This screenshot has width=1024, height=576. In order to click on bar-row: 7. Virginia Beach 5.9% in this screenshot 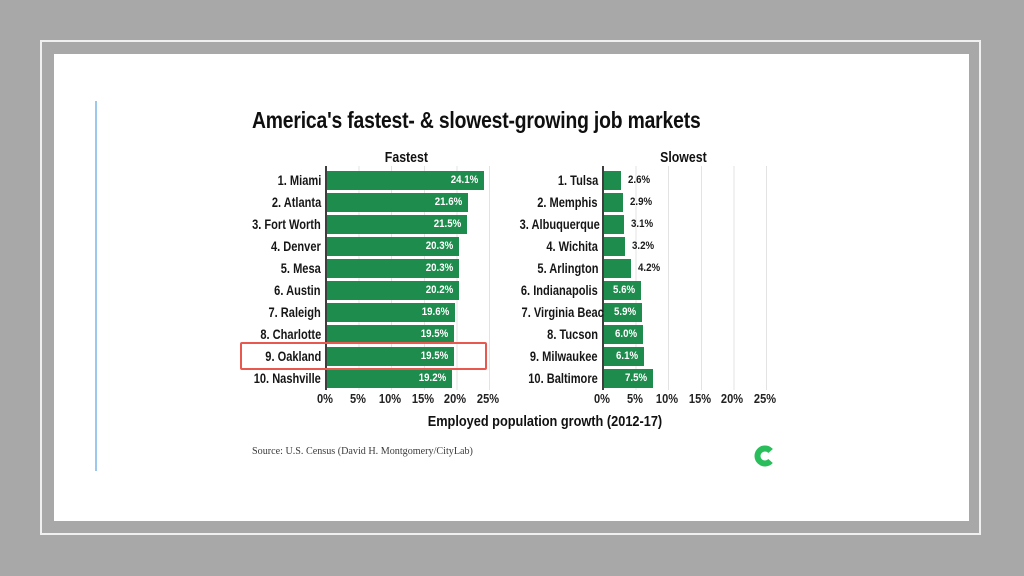, I will do `click(633, 313)`.